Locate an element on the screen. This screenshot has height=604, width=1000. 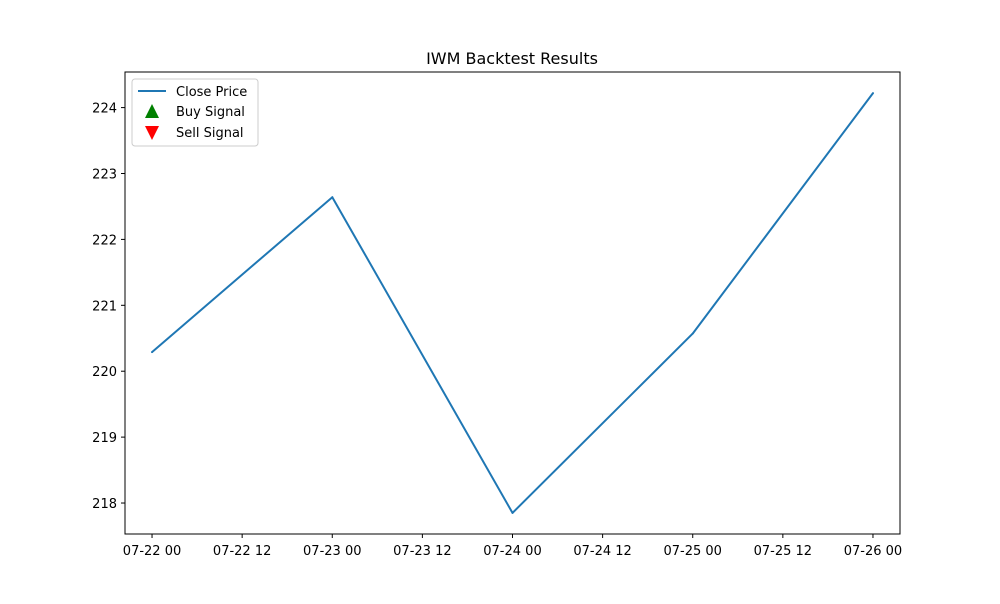
y-tick-label: 222 is located at coordinates (104, 240).